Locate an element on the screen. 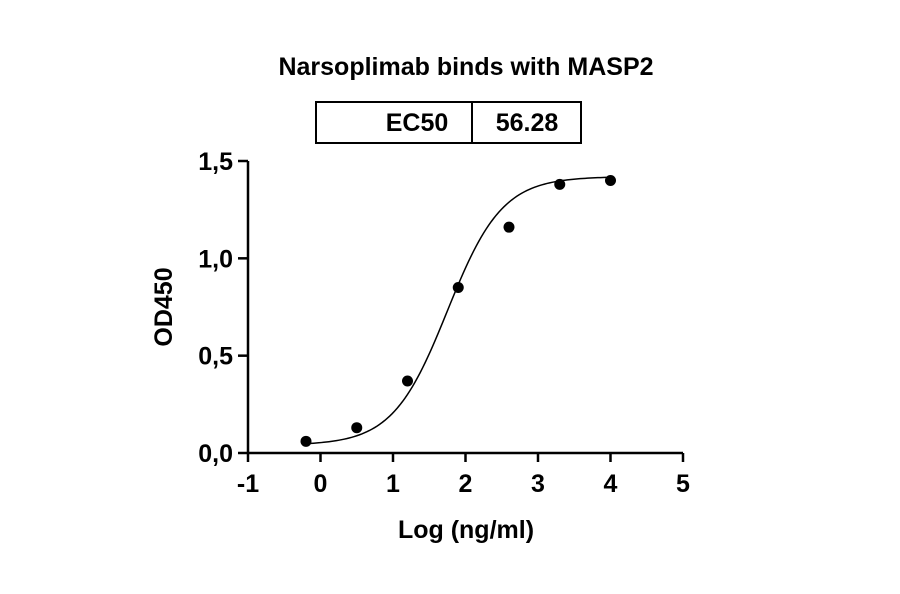  y-tick-label: 1,5 is located at coordinates (215, 162).